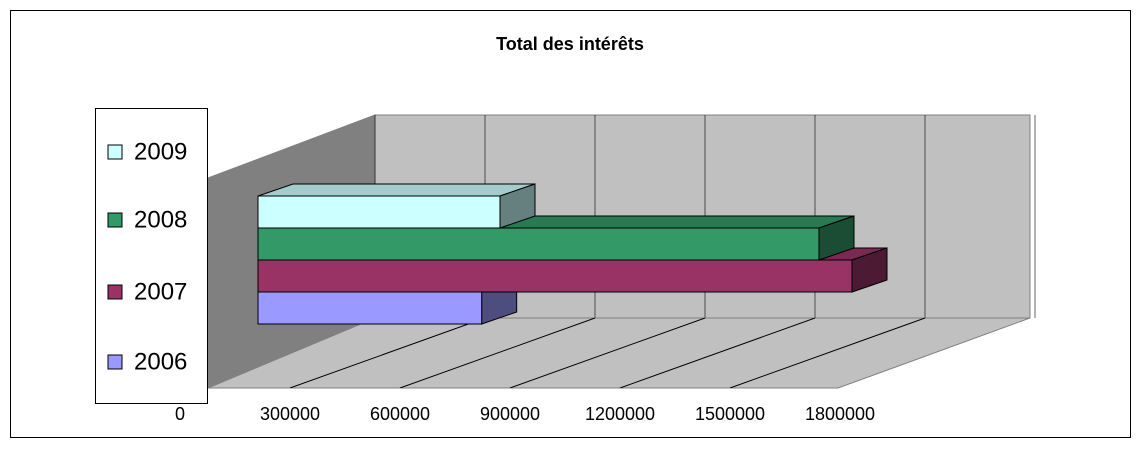  I want to click on x-tick-label: 1200000, so click(620, 414).